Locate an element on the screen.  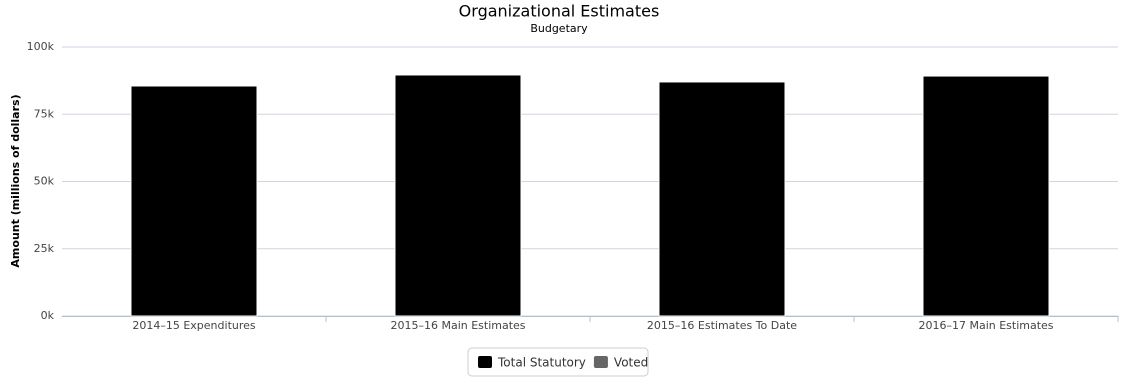
y-axis-title: Amount (millions of dollars) is located at coordinates (15, 180).